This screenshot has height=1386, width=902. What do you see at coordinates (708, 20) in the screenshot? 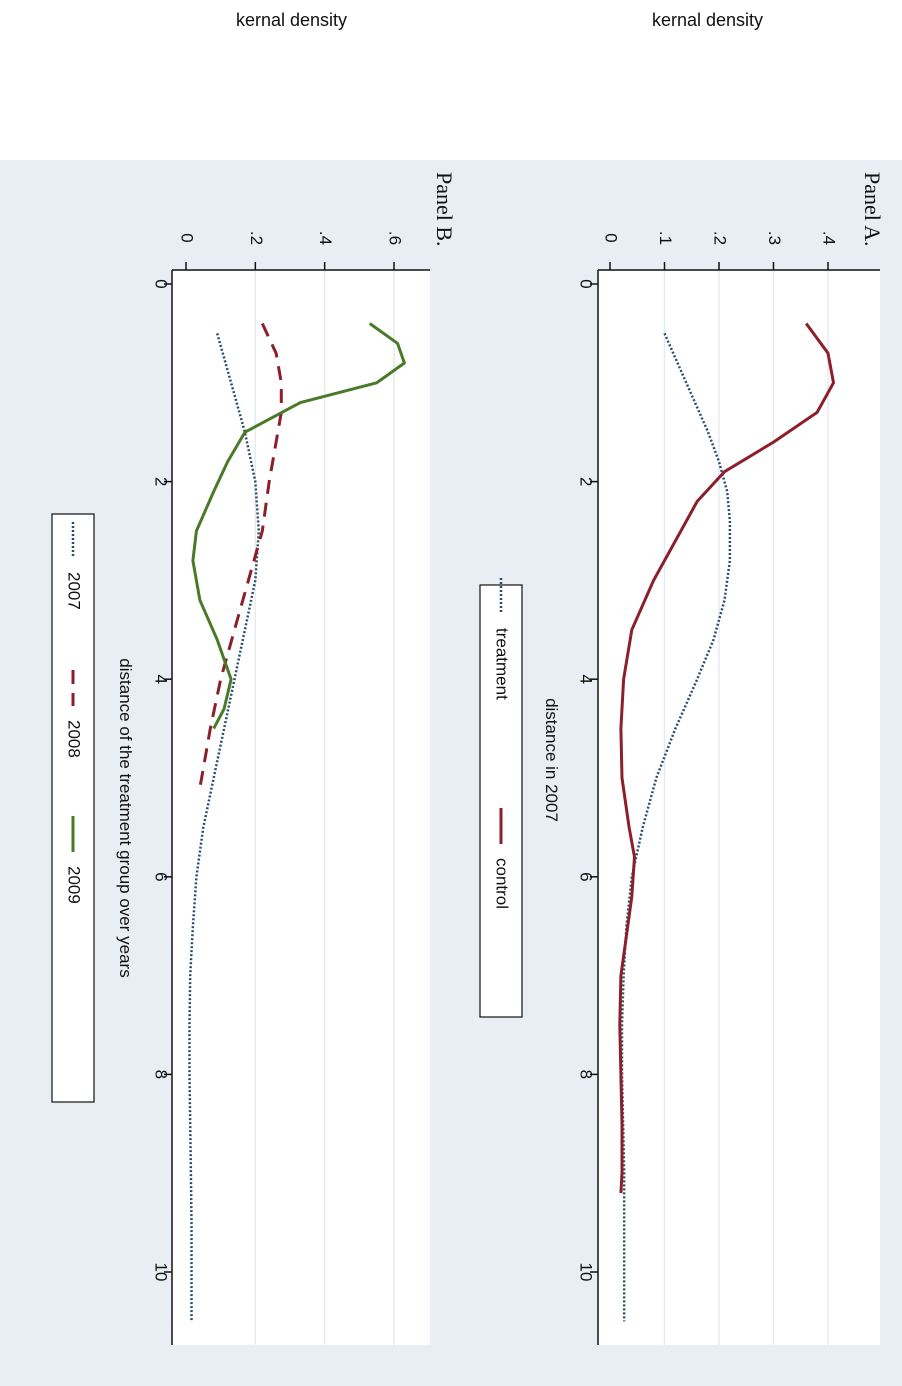
I see `panel-a-ylabel: kernal density` at bounding box center [708, 20].